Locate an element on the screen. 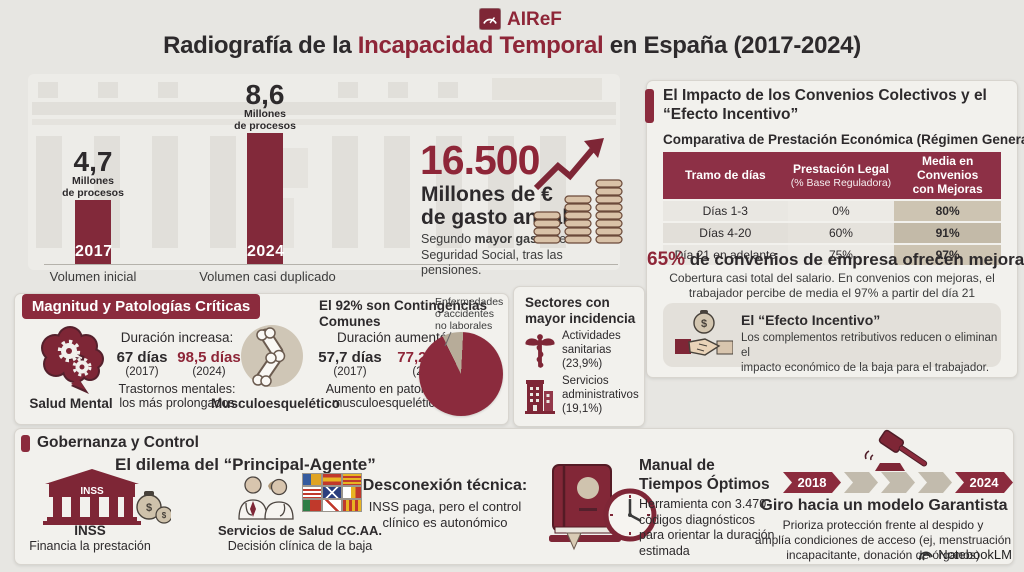 This screenshot has width=1024, height=572. regional-flags-icon is located at coordinates (332, 494).